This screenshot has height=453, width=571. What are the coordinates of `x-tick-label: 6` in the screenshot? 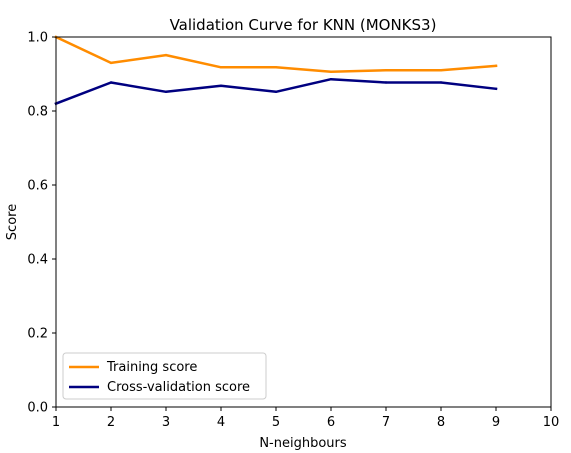 It's located at (331, 422).